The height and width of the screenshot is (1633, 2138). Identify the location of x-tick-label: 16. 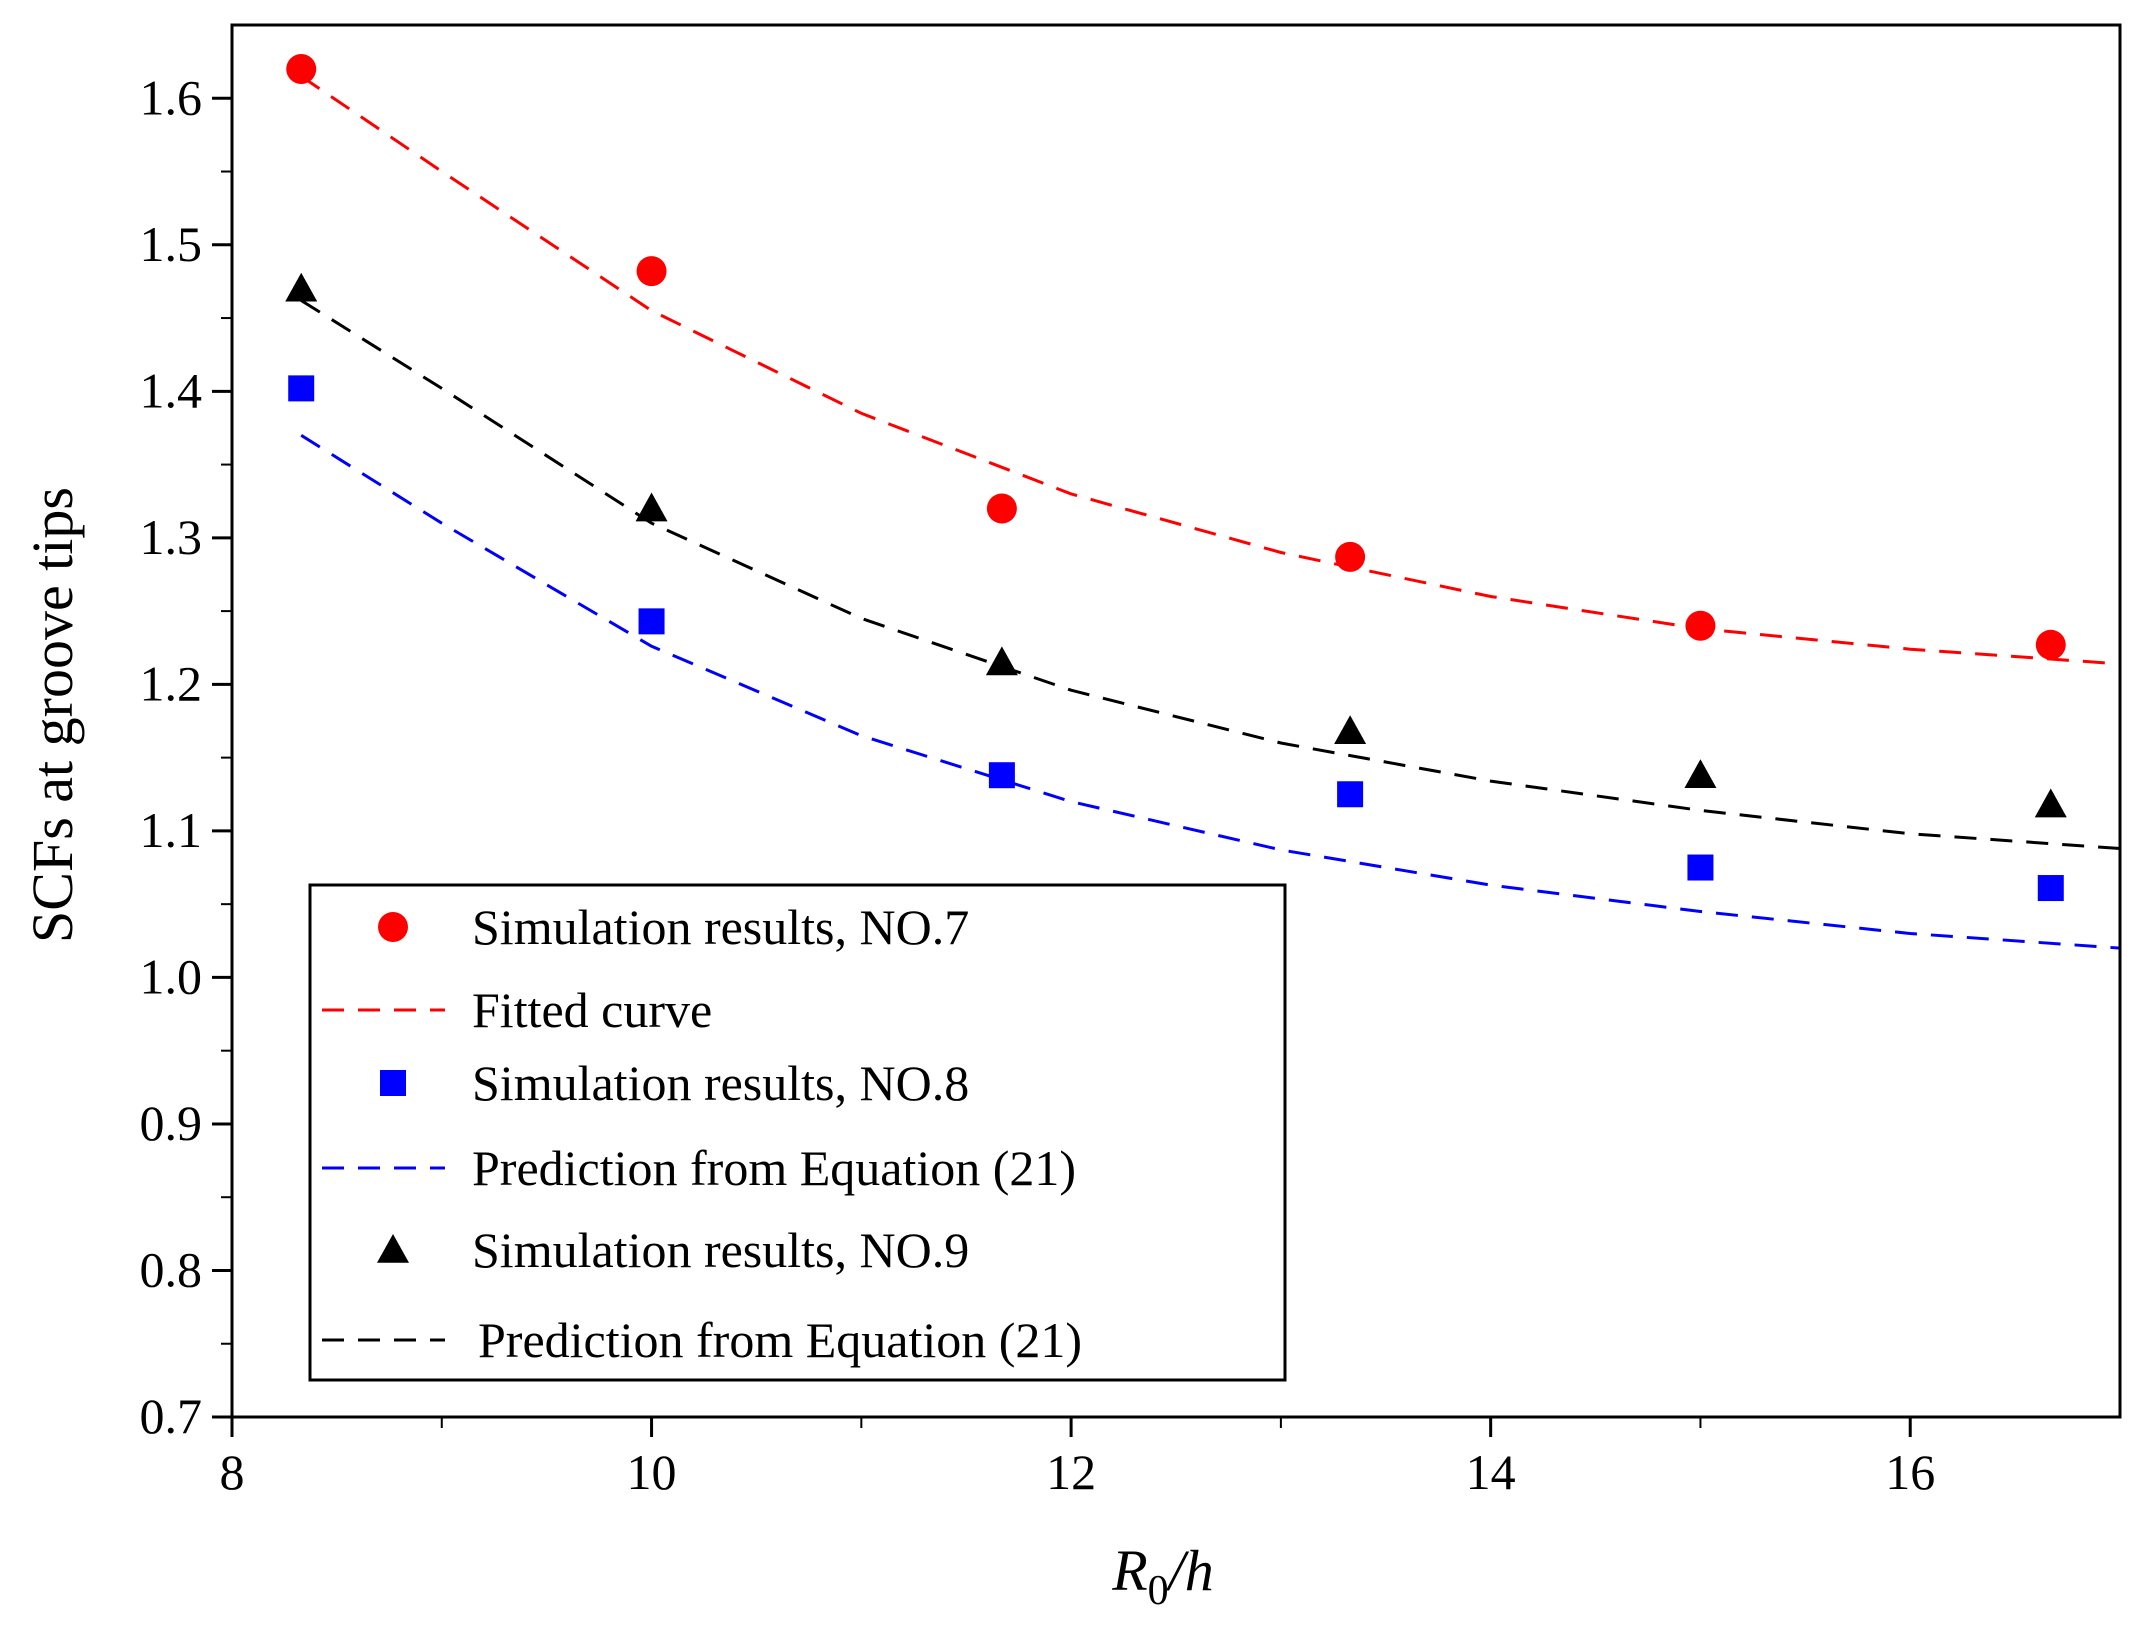
(1910, 1472).